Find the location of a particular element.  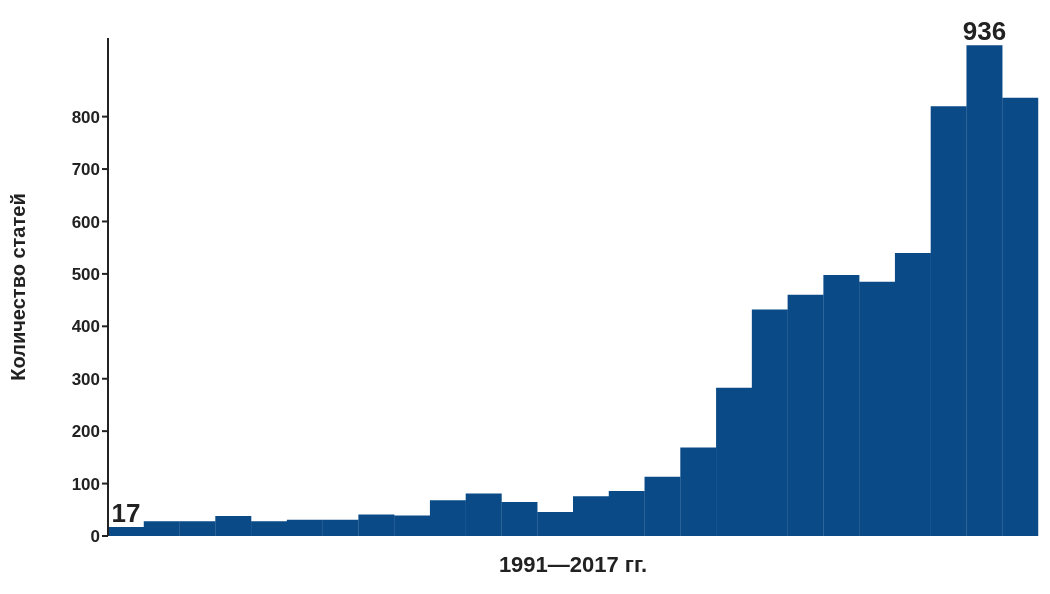

data-label: 936 is located at coordinates (984, 31).